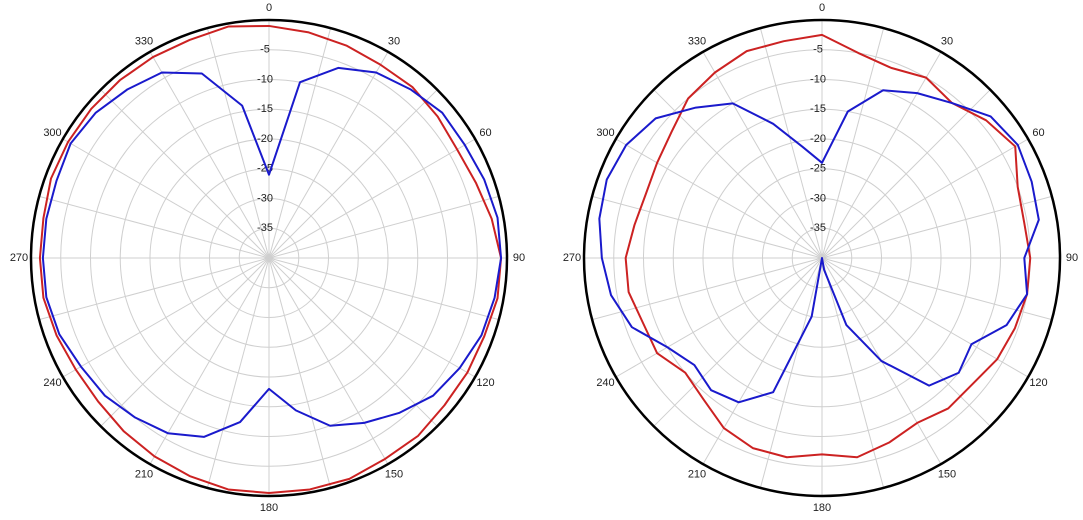 The height and width of the screenshot is (520, 1083). Describe the element at coordinates (818, 169) in the screenshot. I see `radial-tick-label: -25` at that location.